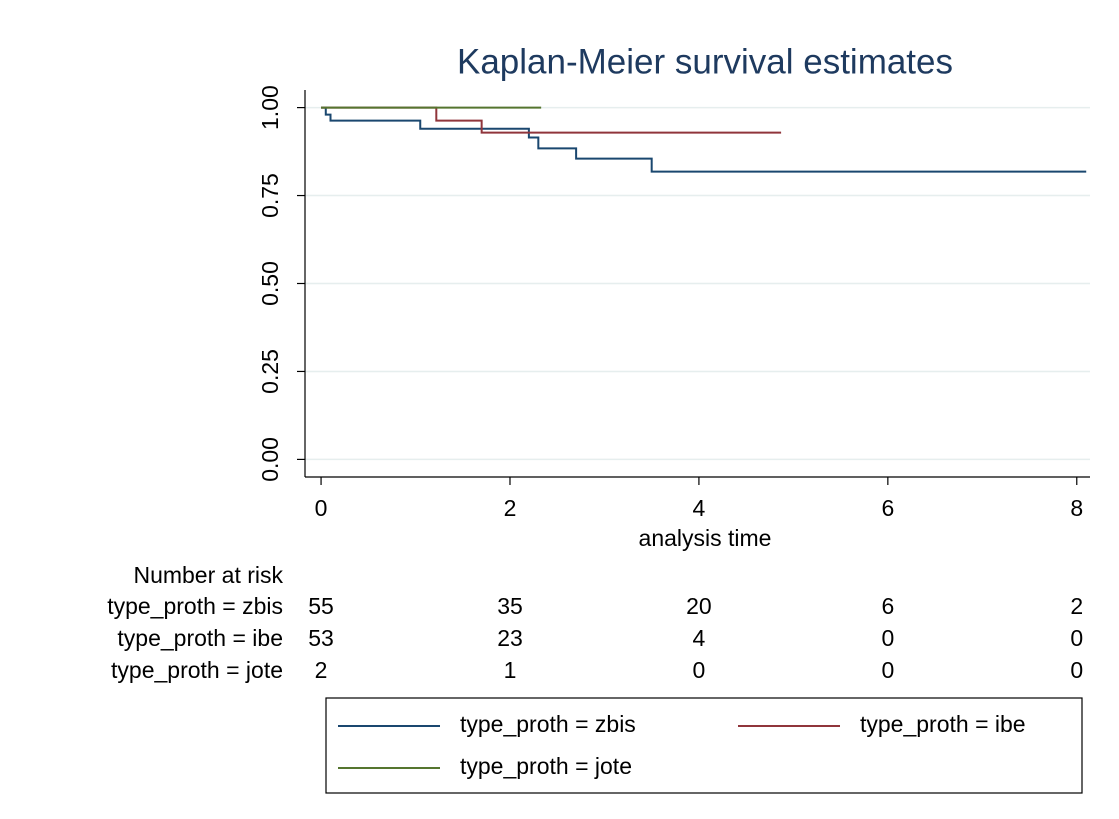 This screenshot has width=1119, height=819. I want to click on x-tick-label: 4, so click(699, 508).